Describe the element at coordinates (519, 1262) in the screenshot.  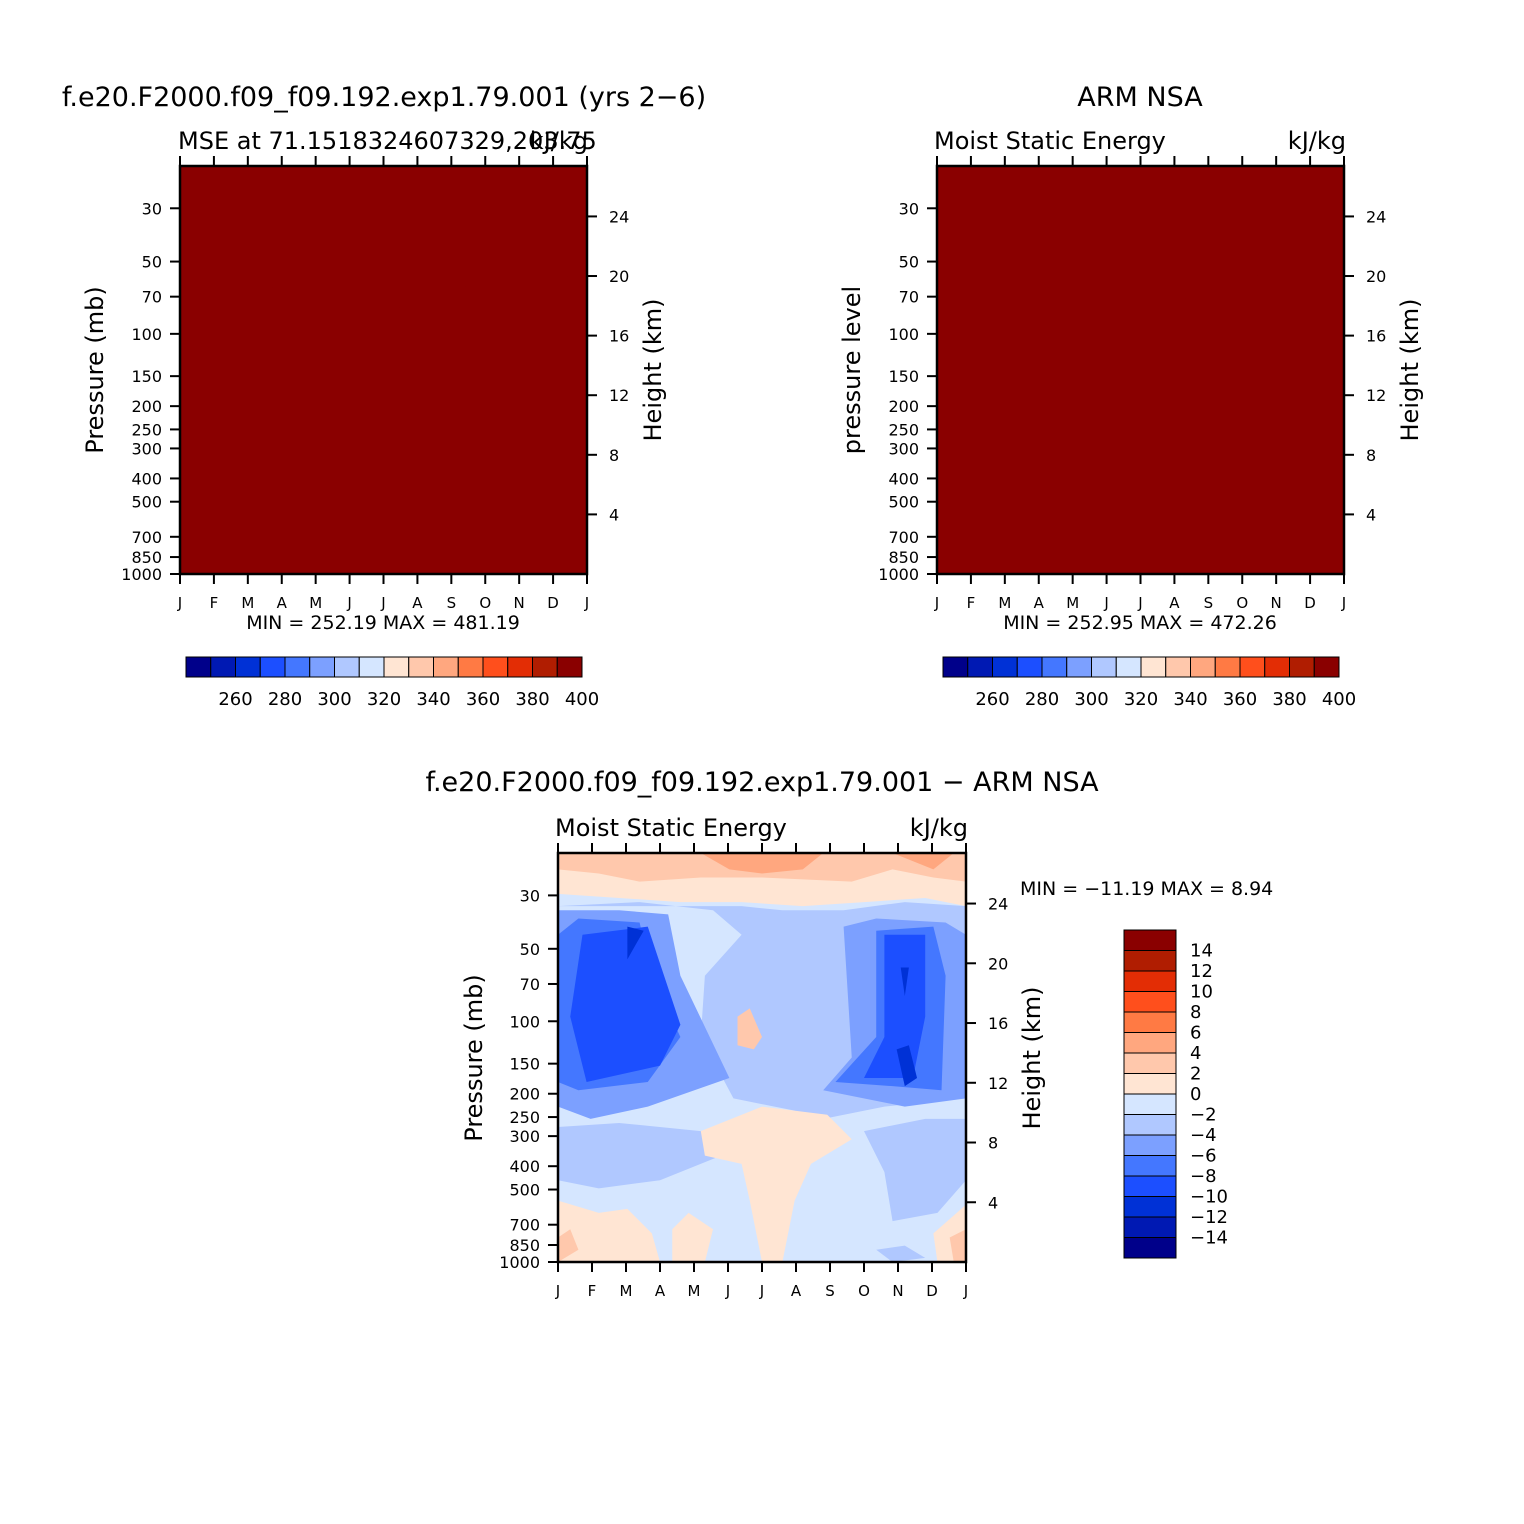
I see `y-tick-label: 1000` at that location.